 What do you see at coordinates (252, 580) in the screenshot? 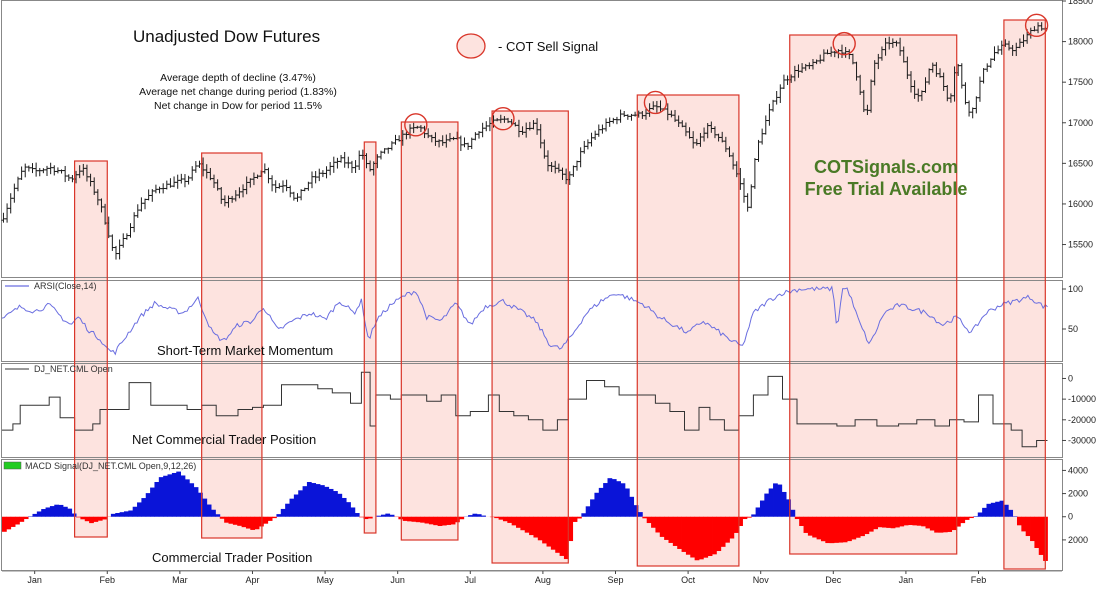
I see `x-tick-label: Apr` at bounding box center [252, 580].